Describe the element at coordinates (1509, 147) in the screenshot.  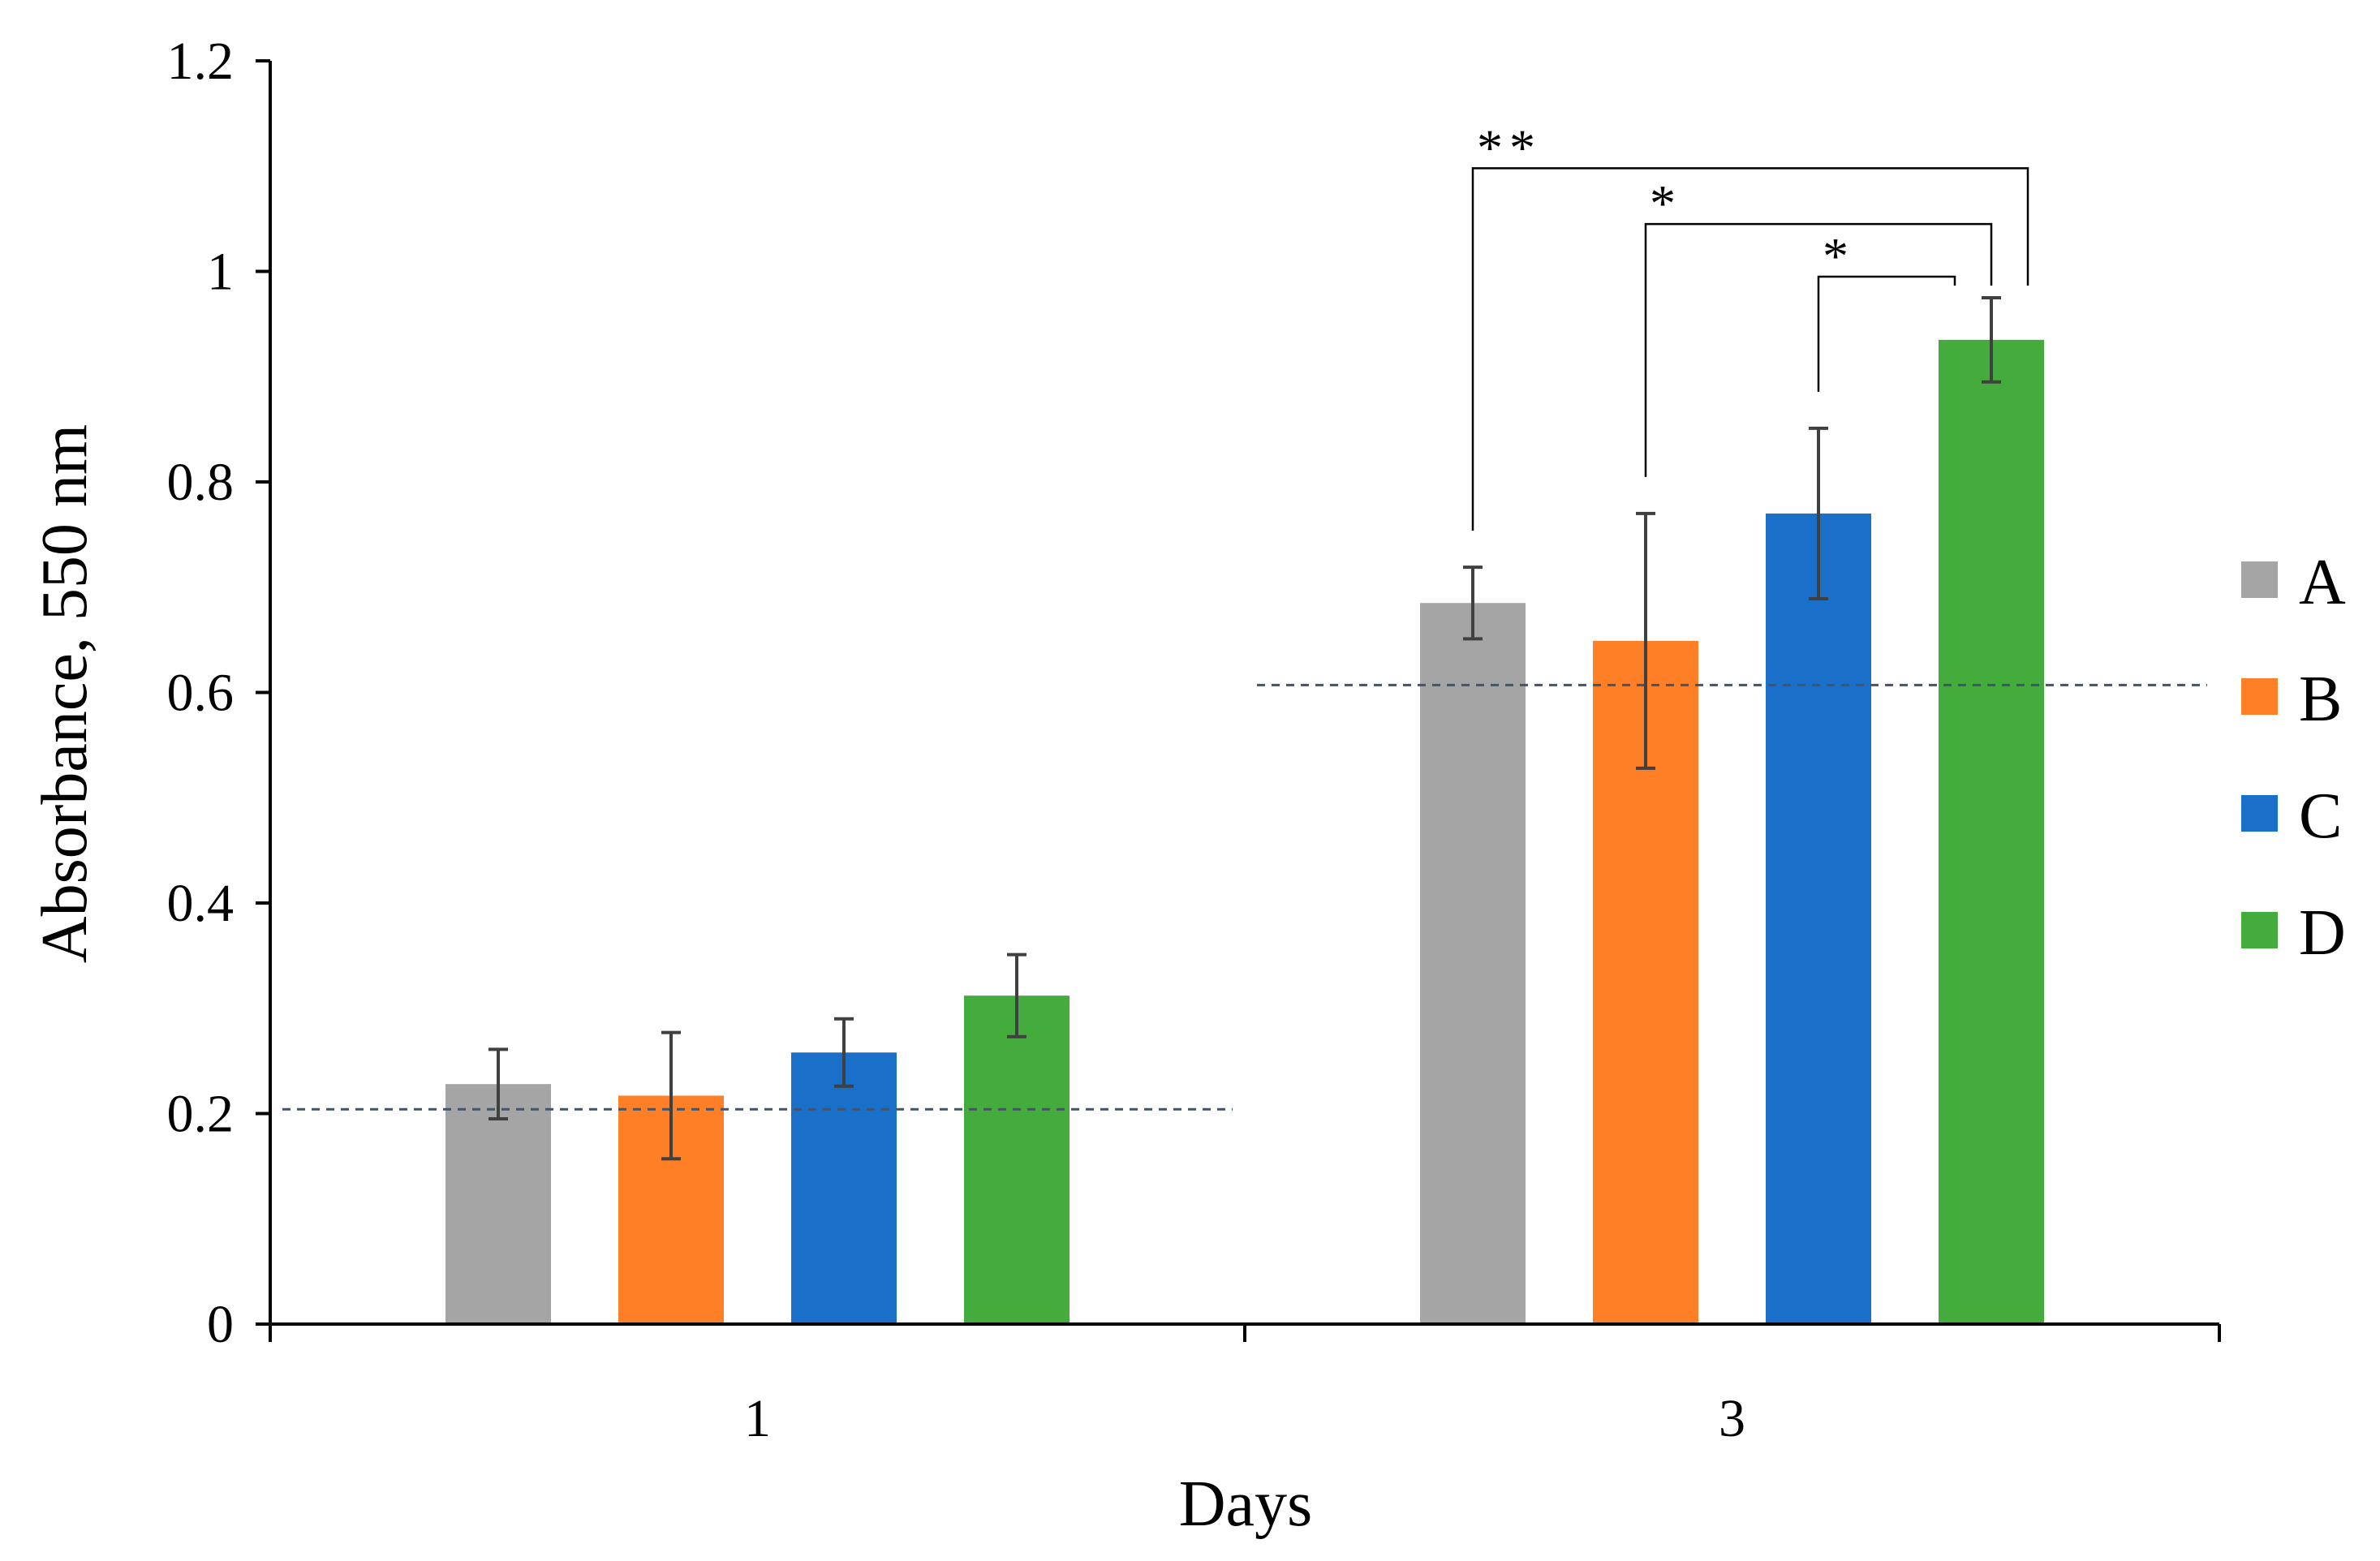
I see `significance-label: **` at that location.